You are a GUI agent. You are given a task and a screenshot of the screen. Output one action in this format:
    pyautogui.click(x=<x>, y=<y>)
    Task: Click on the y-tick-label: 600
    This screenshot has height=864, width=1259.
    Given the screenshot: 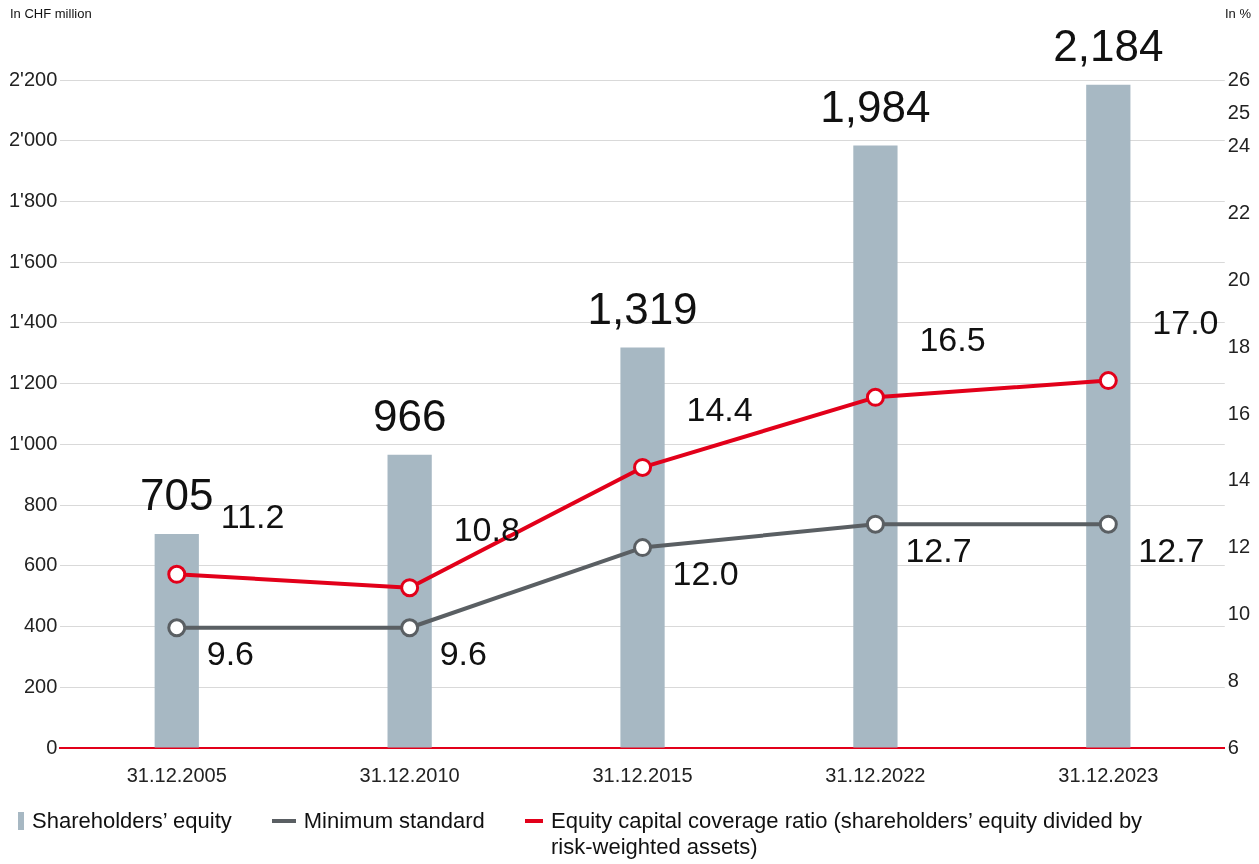 What is the action you would take?
    pyautogui.click(x=40, y=564)
    